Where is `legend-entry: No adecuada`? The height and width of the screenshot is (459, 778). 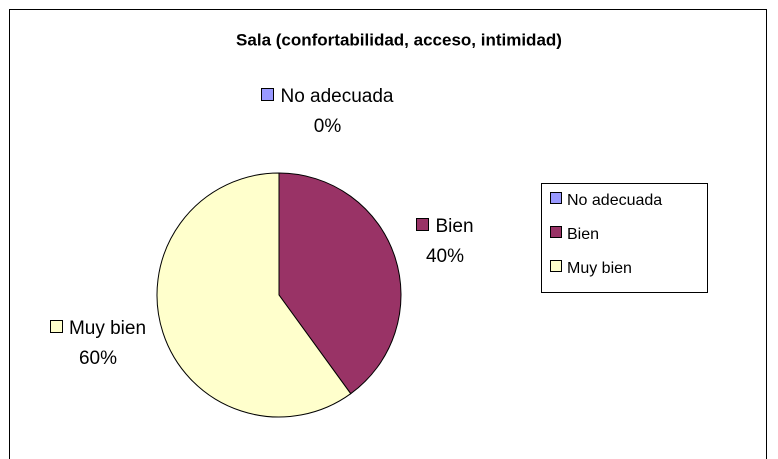
legend-entry: No adecuada is located at coordinates (628, 205).